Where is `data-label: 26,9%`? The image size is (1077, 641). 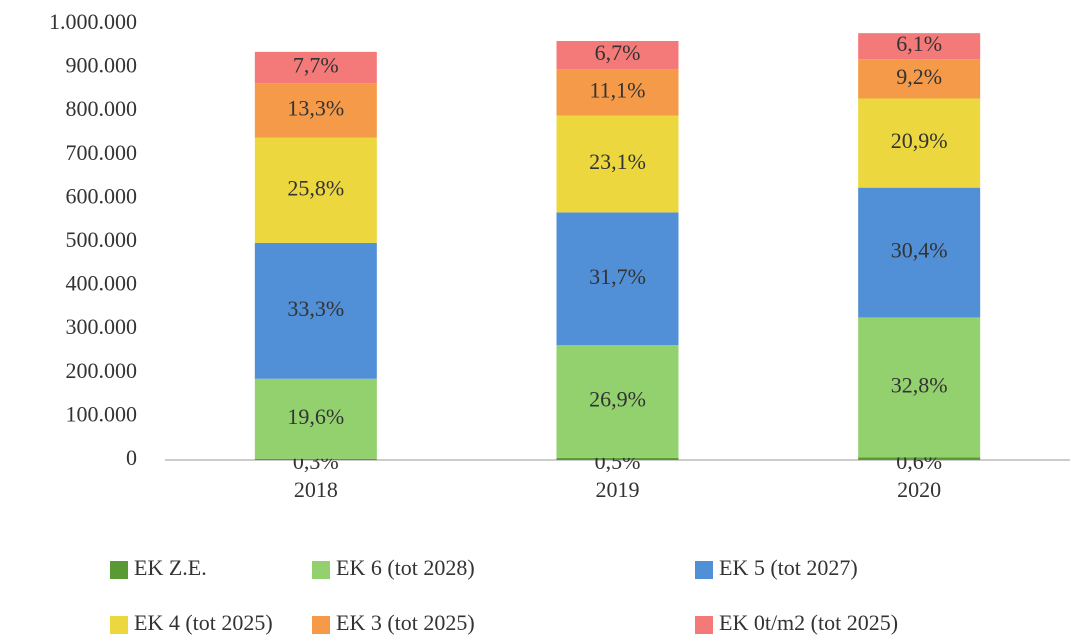 data-label: 26,9% is located at coordinates (617, 399).